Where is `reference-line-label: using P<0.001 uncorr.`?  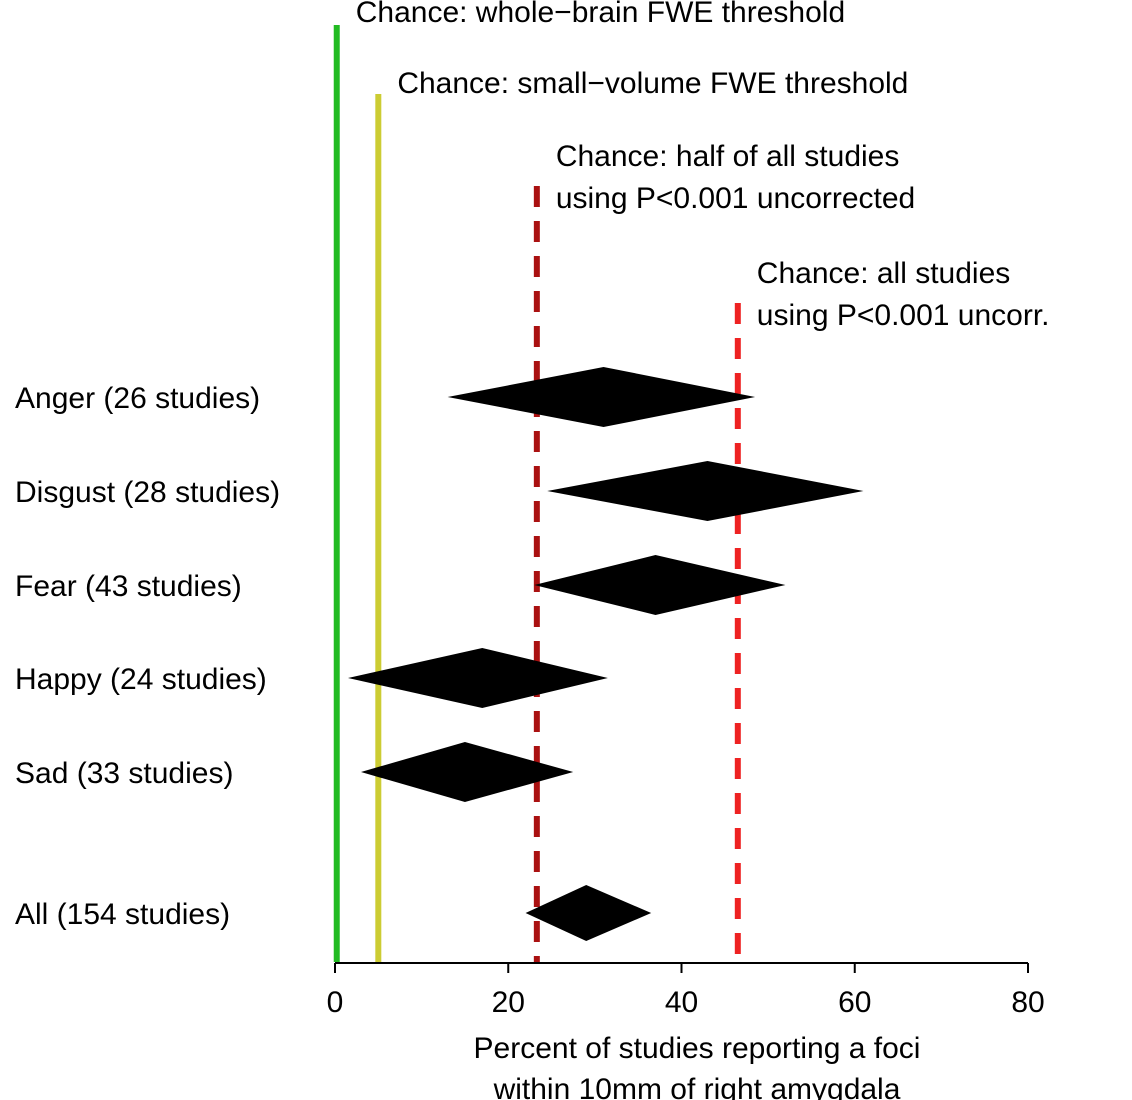
reference-line-label: using P<0.001 uncorr. is located at coordinates (903, 315).